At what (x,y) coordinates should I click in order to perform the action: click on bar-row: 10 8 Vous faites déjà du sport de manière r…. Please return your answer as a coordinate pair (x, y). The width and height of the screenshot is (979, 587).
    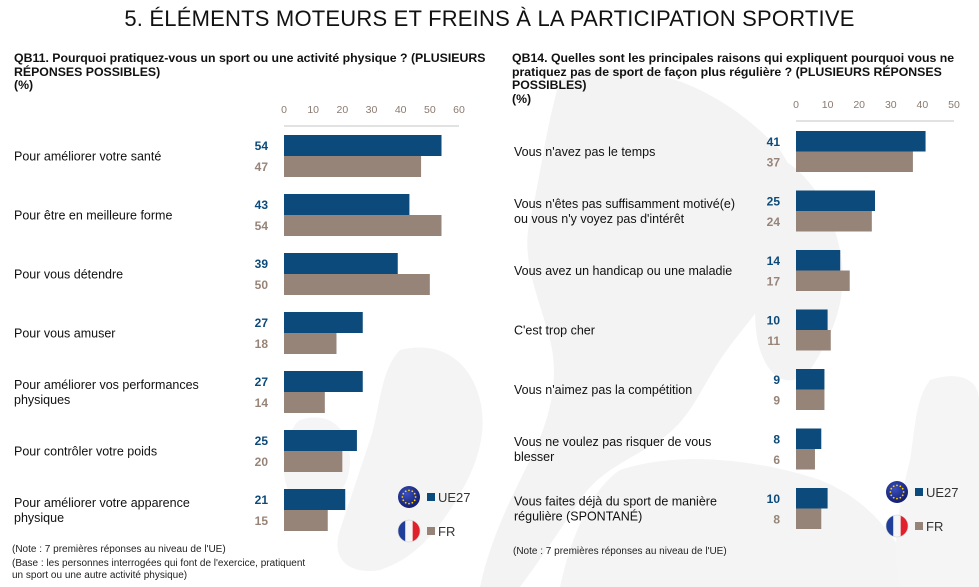
    Looking at the image, I should click on (671, 508).